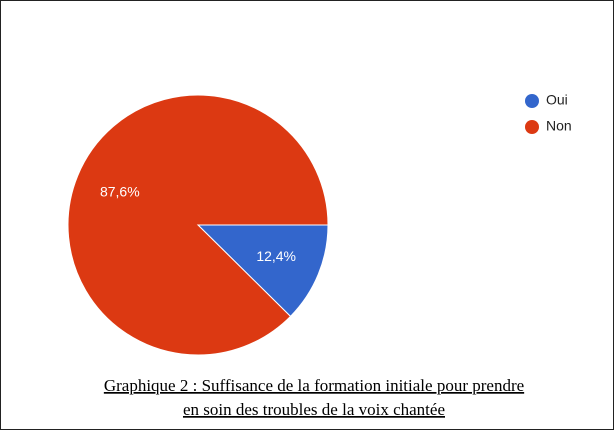 This screenshot has width=614, height=430. What do you see at coordinates (557, 100) in the screenshot?
I see `legend-label: Oui` at bounding box center [557, 100].